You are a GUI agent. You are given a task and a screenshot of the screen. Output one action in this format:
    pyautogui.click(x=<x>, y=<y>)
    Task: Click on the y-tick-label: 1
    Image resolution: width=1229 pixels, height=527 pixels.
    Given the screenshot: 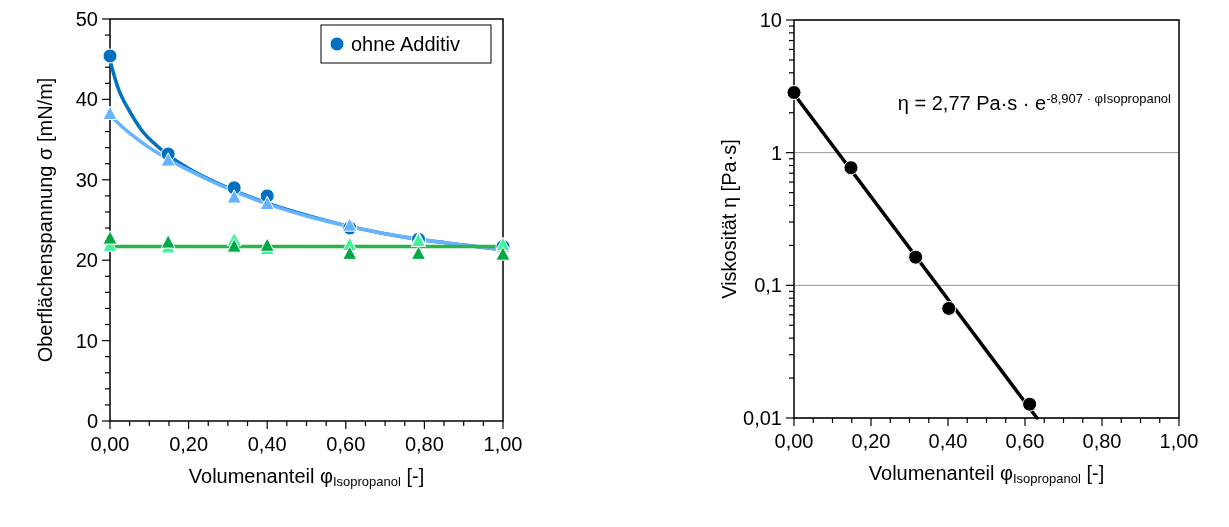 What is the action you would take?
    pyautogui.click(x=776, y=152)
    